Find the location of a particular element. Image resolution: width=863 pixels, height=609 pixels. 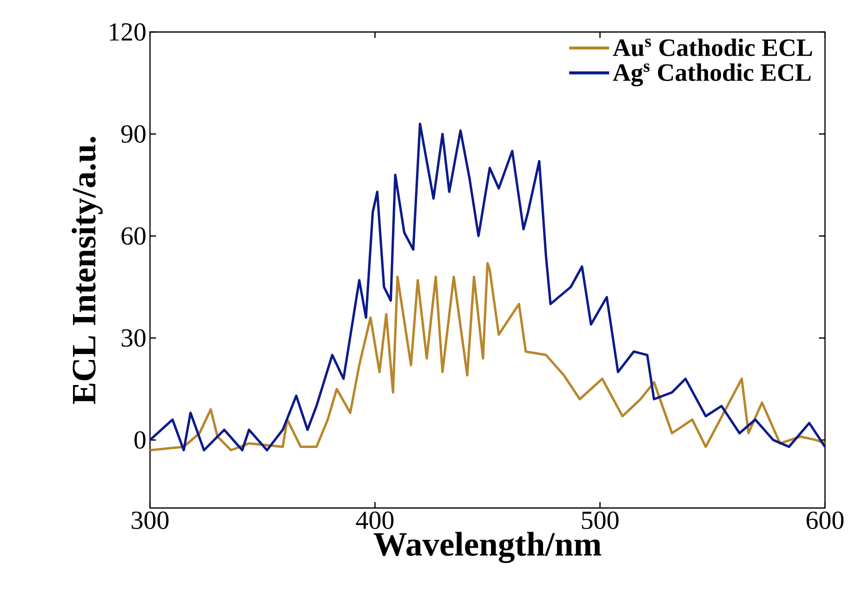

legend-label: Ag$^{s}$ Cathodic ECL is located at coordinates (711, 74).